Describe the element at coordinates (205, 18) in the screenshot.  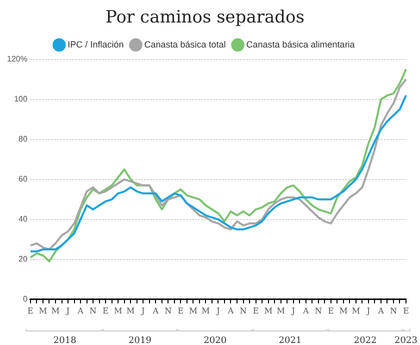
I see `chart-title: Por caminos separados` at that location.